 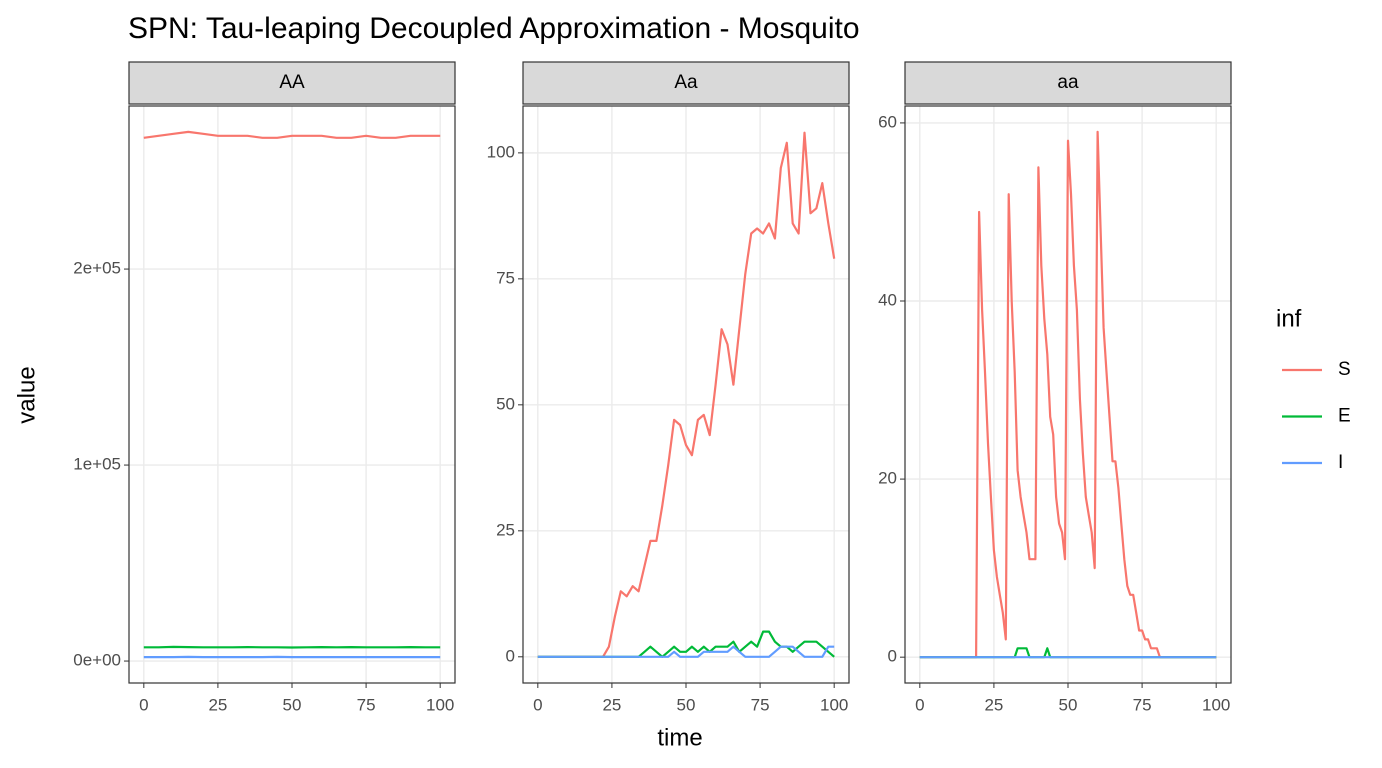 What do you see at coordinates (887, 121) in the screenshot?
I see `y-tick-label: 60` at bounding box center [887, 121].